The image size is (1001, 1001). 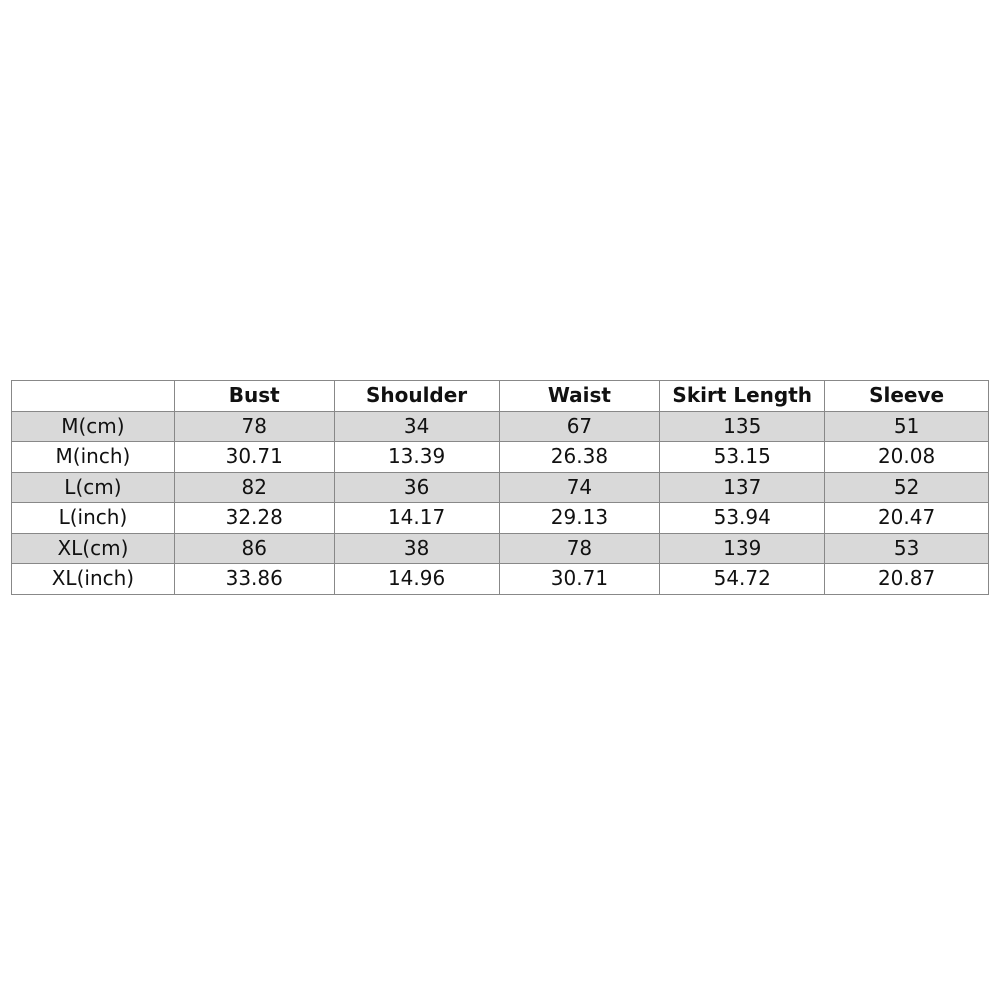 What do you see at coordinates (254, 548) in the screenshot?
I see `table-cell: 86` at bounding box center [254, 548].